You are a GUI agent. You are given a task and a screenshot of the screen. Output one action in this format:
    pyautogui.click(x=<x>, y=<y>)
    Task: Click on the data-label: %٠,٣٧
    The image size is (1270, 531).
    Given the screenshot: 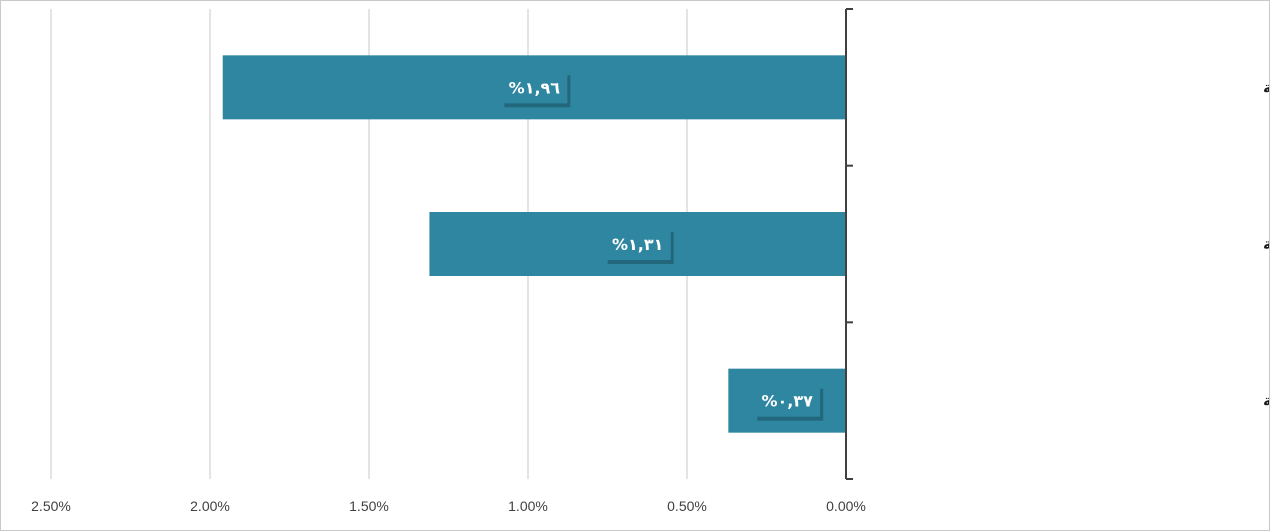 What is the action you would take?
    pyautogui.click(x=789, y=402)
    